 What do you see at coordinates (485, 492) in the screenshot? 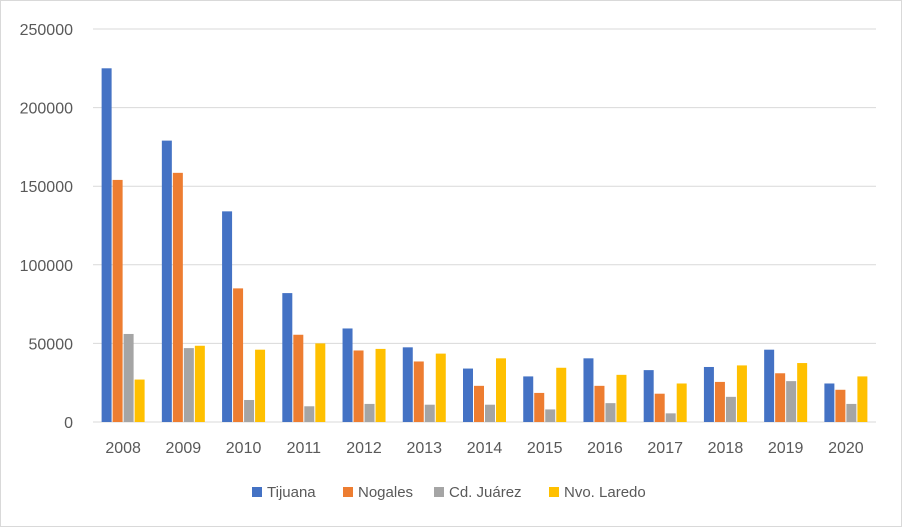
I see `legend-label: Cd. Juárez` at bounding box center [485, 492].